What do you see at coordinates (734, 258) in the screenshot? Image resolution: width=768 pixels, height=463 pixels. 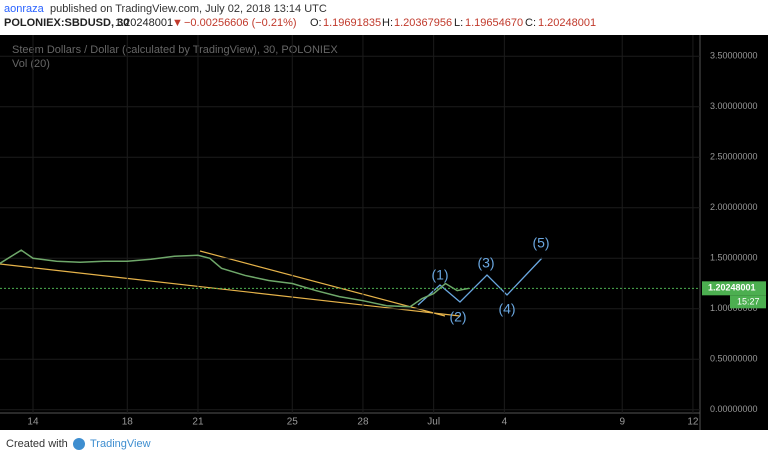 I see `y-tick-label: 1.50000000` at bounding box center [734, 258].